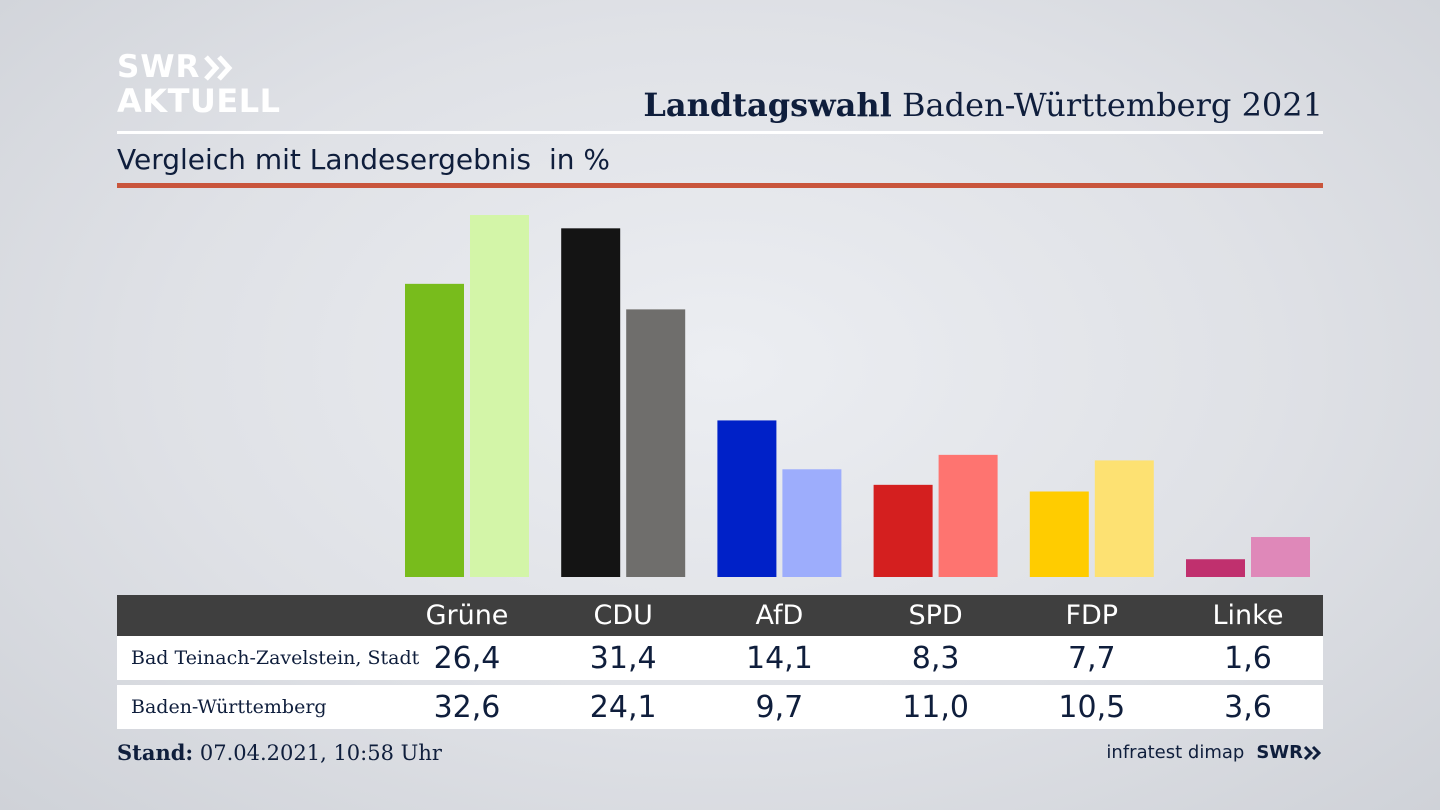 The image size is (1440, 810). Describe the element at coordinates (1091, 658) in the screenshot. I see `value-cell-fdp: 7,7` at that location.